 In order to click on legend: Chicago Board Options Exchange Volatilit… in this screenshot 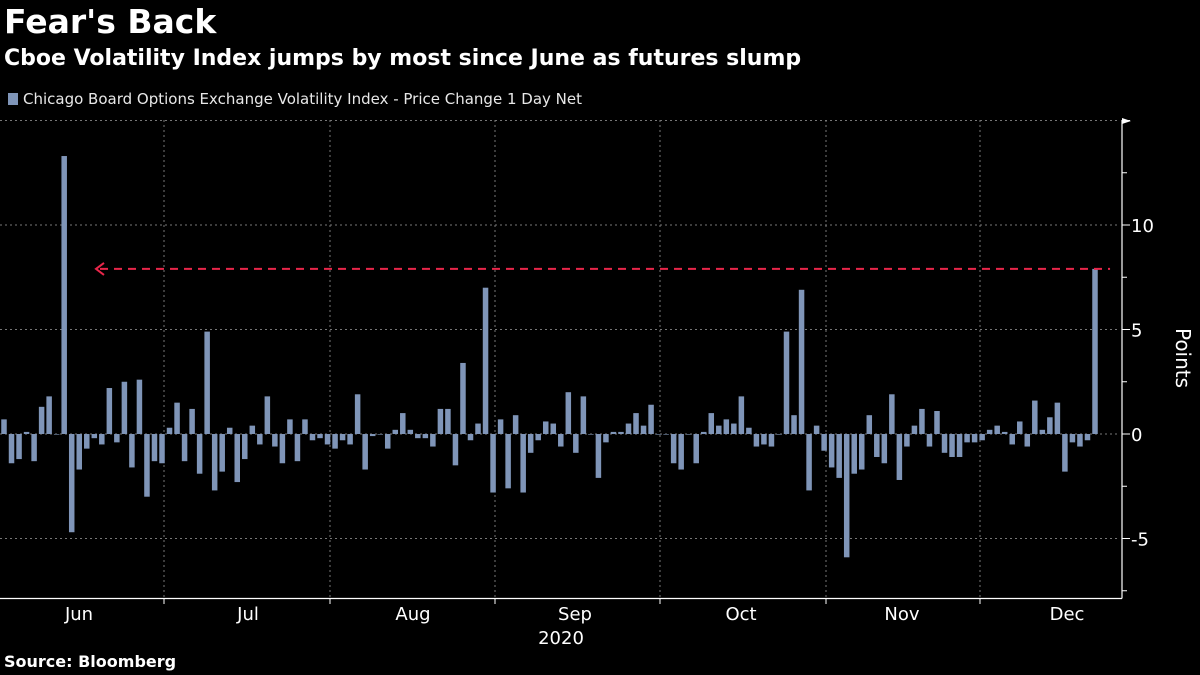, I will do `click(295, 99)`.